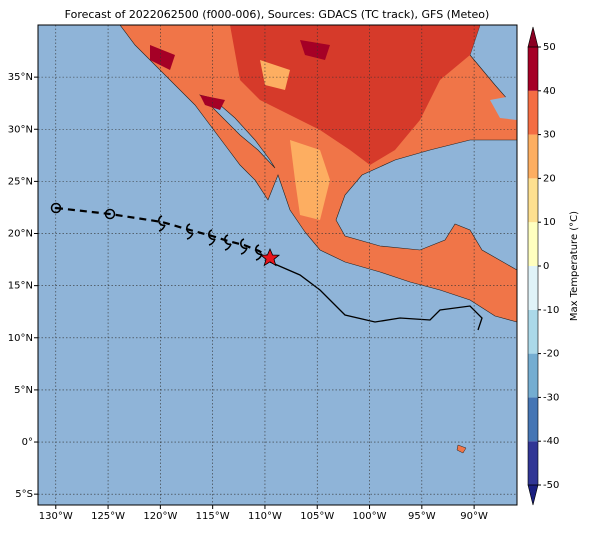 The height and width of the screenshot is (533, 592). Describe the element at coordinates (270, 257) in the screenshot. I see `current-position` at that location.